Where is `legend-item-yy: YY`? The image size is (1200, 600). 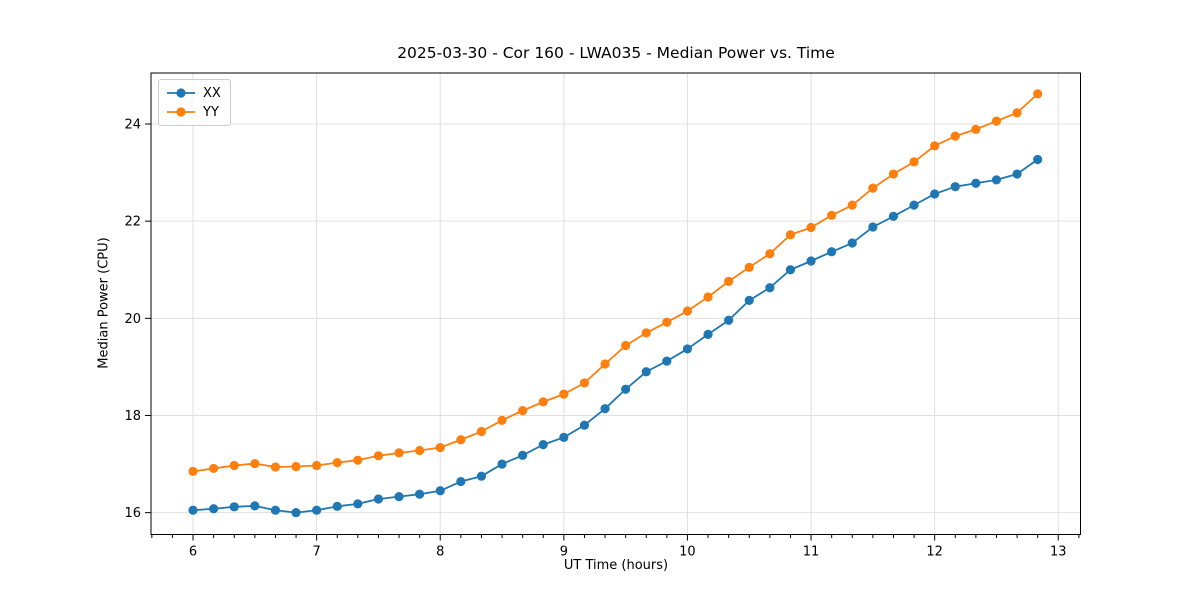
legend-item-yy: YY is located at coordinates (193, 112).